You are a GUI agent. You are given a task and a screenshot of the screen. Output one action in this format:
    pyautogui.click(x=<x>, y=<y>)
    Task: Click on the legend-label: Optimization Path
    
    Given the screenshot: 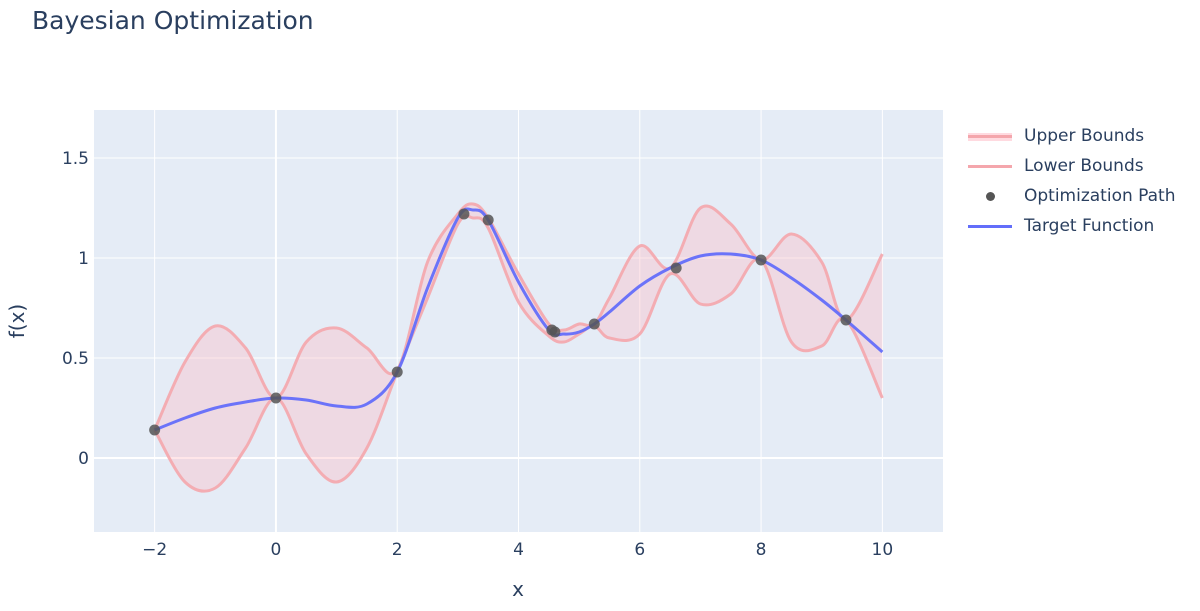 What is the action you would take?
    pyautogui.click(x=1100, y=196)
    